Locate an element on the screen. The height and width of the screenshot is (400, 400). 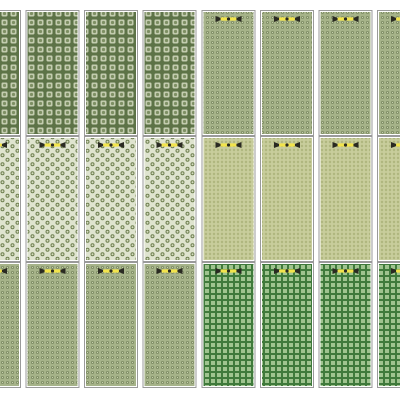
swatch-tile-r2-c7 is located at coordinates (345, 199).